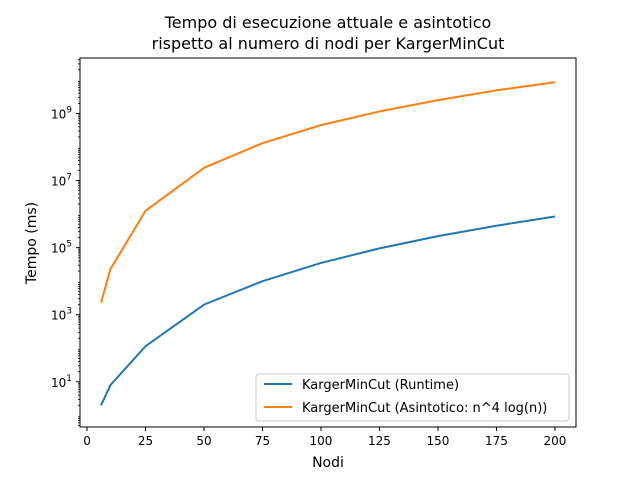 The height and width of the screenshot is (484, 640). What do you see at coordinates (554, 441) in the screenshot?
I see `x-tick-label: 200` at bounding box center [554, 441].